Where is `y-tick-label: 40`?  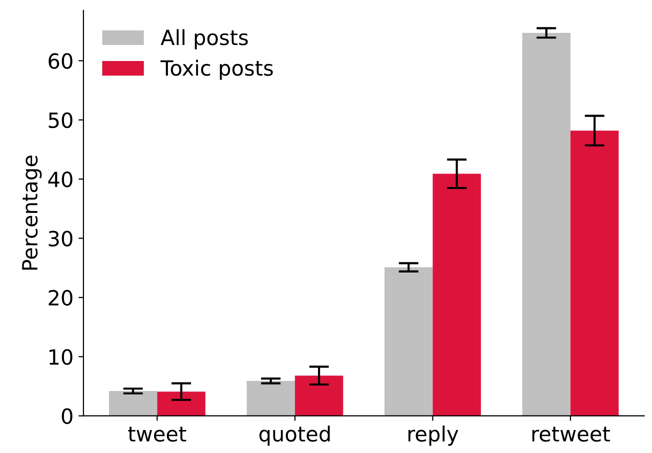 y-tick-label: 40 is located at coordinates (60, 180).